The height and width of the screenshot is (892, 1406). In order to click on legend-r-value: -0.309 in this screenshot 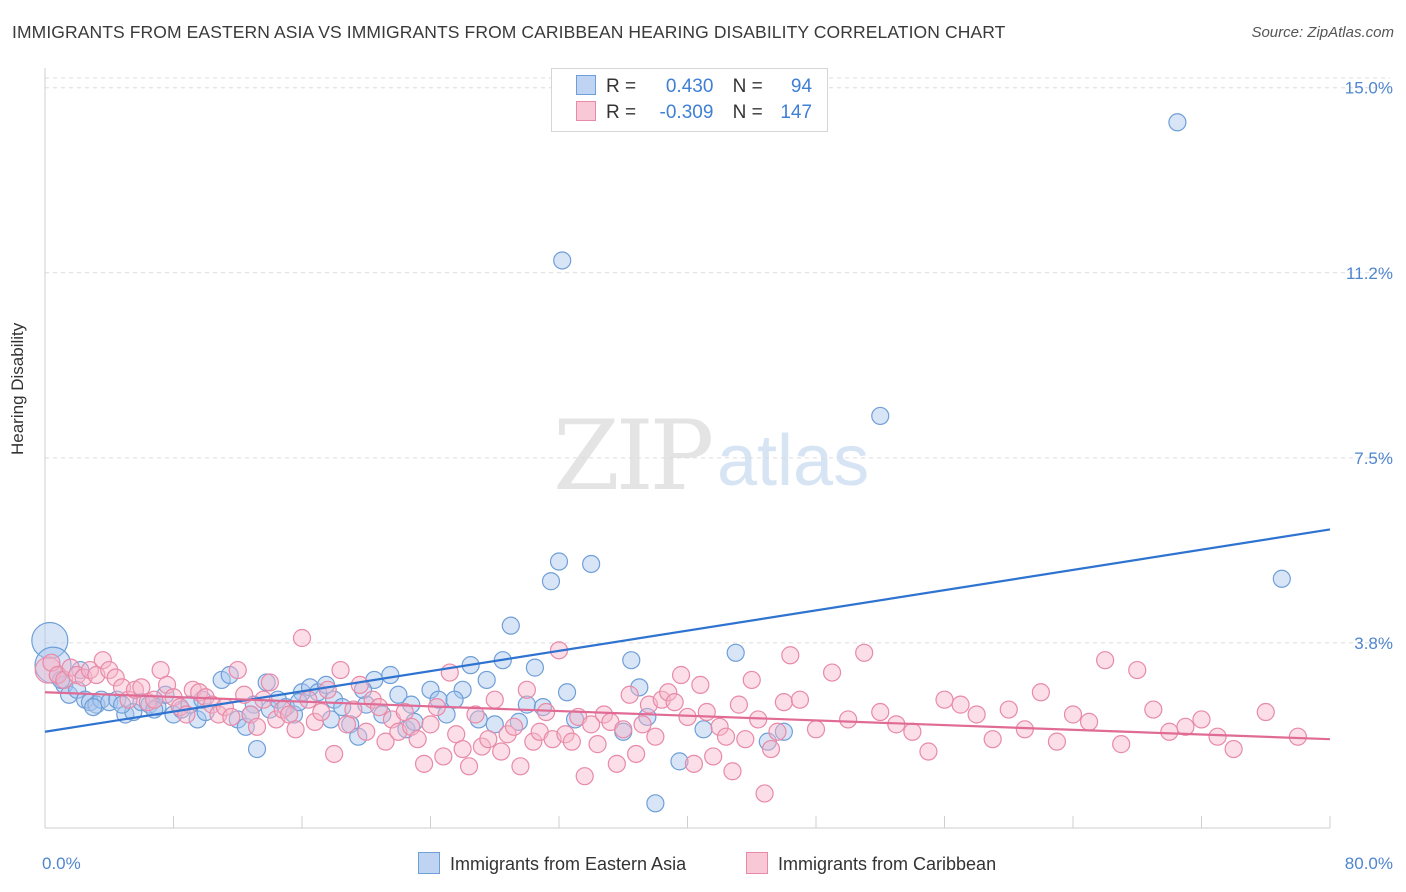, I will do `click(686, 112)`.